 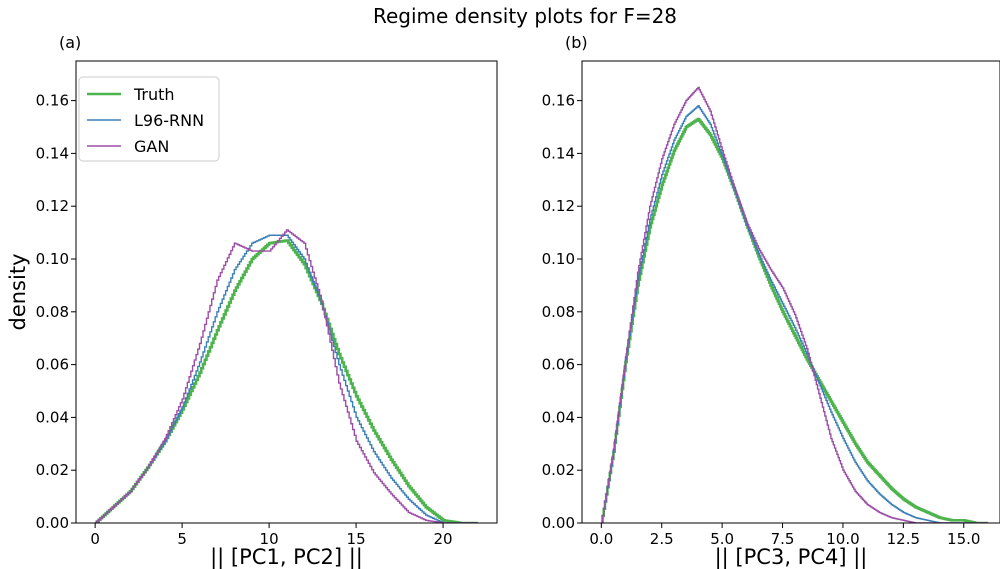 What do you see at coordinates (52, 101) in the screenshot?
I see `y-tick-label-a: 0.16` at bounding box center [52, 101].